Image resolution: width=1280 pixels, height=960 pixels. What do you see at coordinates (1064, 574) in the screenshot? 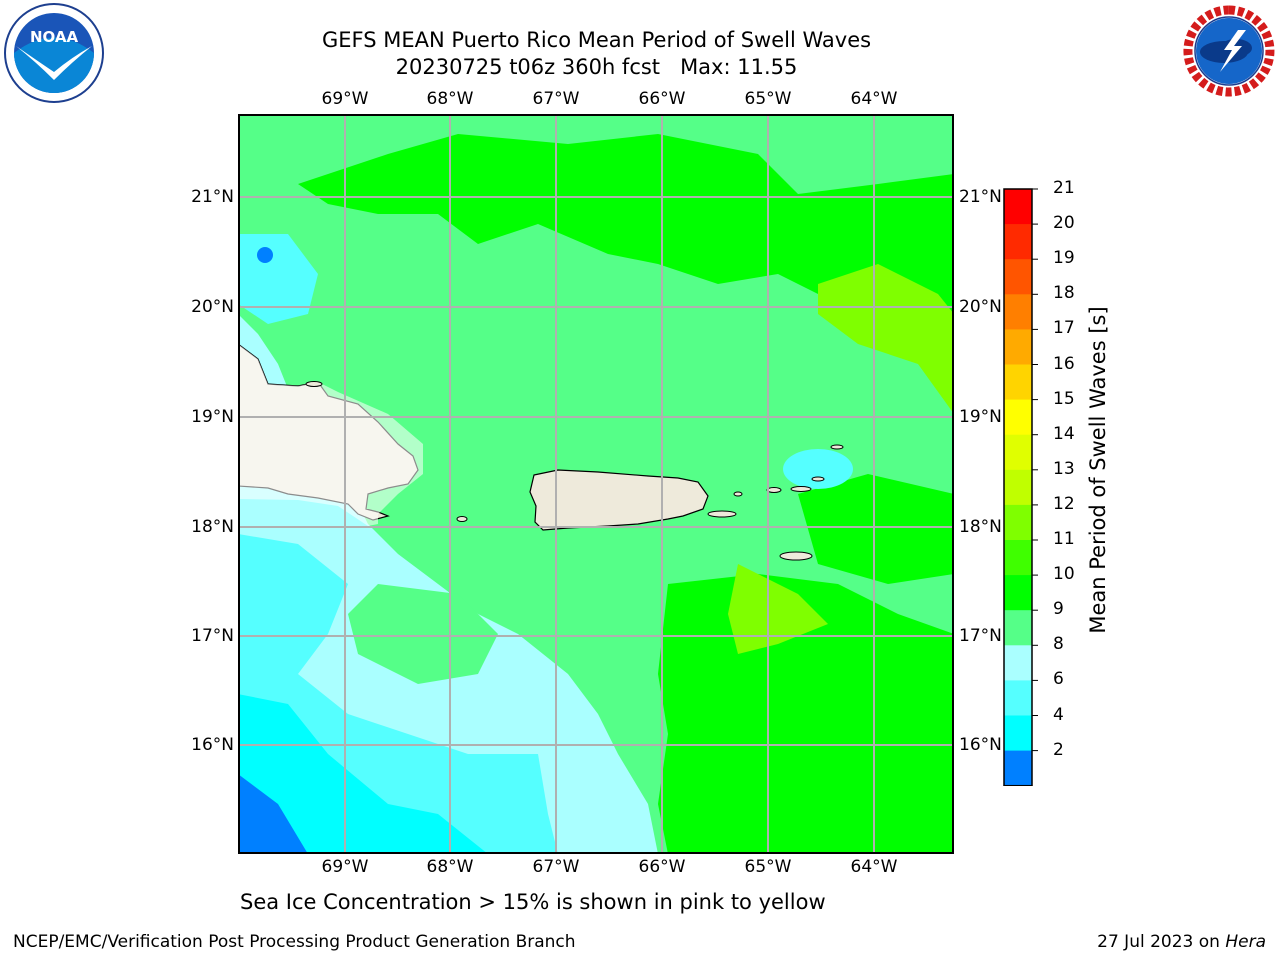
I see `colorbar-tick-label: 10` at bounding box center [1064, 574].